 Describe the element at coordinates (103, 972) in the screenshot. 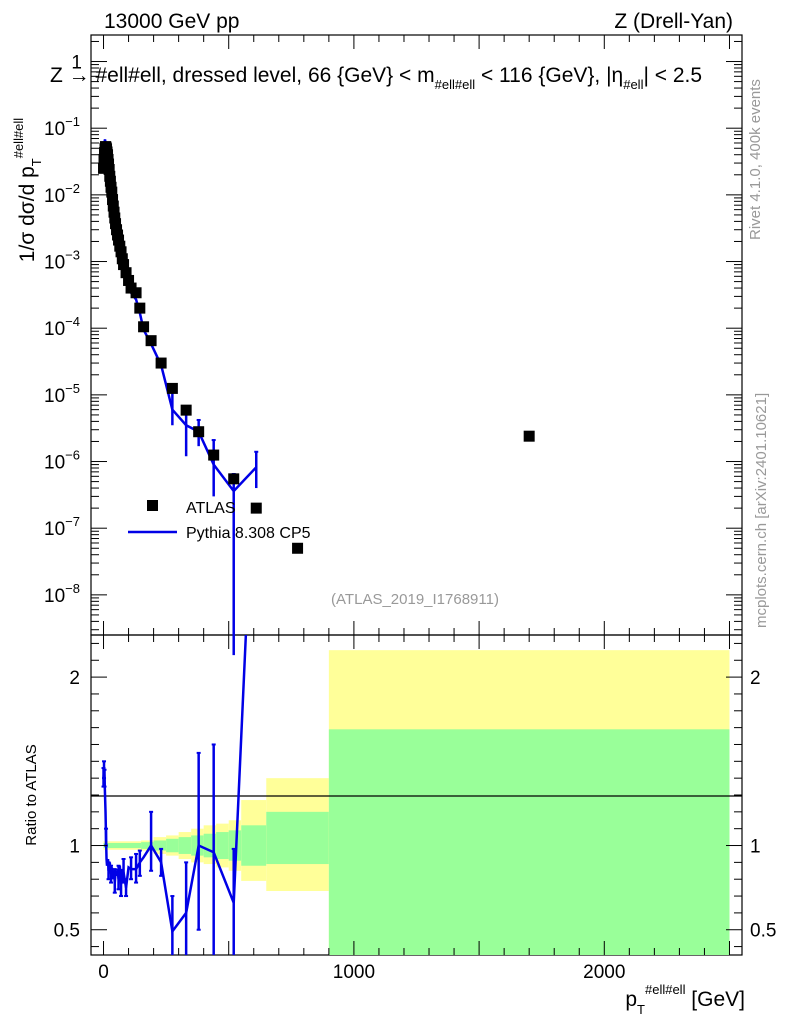

I see `x-tick-label-0: 0` at that location.